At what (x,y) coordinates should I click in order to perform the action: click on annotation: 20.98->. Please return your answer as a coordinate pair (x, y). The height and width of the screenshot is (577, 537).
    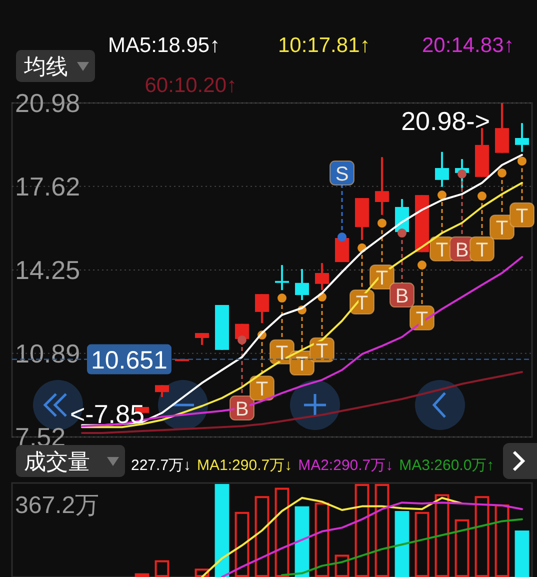
    Looking at the image, I should click on (445, 121).